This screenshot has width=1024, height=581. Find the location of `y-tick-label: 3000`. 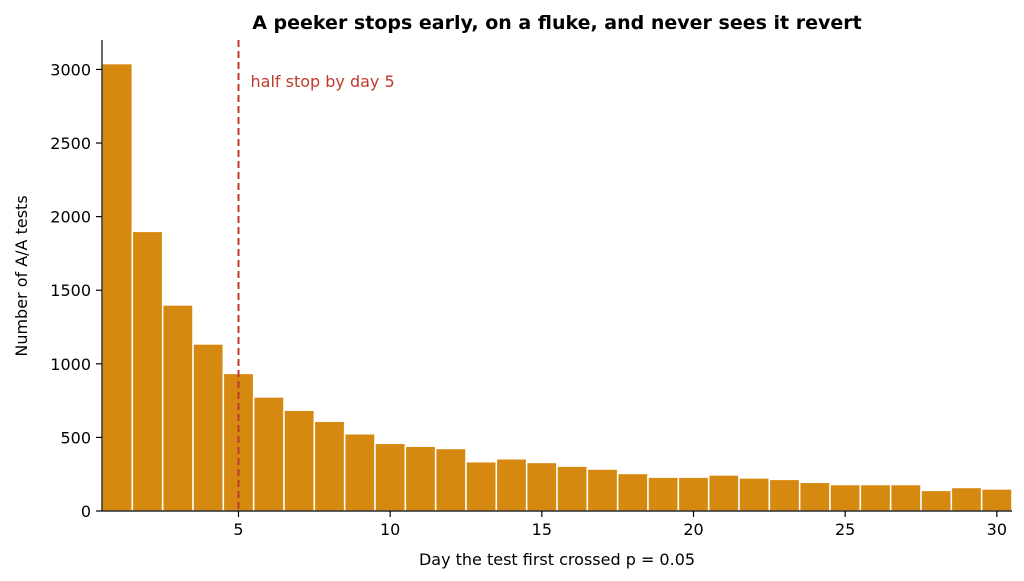

y-tick-label: 3000 is located at coordinates (70, 69).